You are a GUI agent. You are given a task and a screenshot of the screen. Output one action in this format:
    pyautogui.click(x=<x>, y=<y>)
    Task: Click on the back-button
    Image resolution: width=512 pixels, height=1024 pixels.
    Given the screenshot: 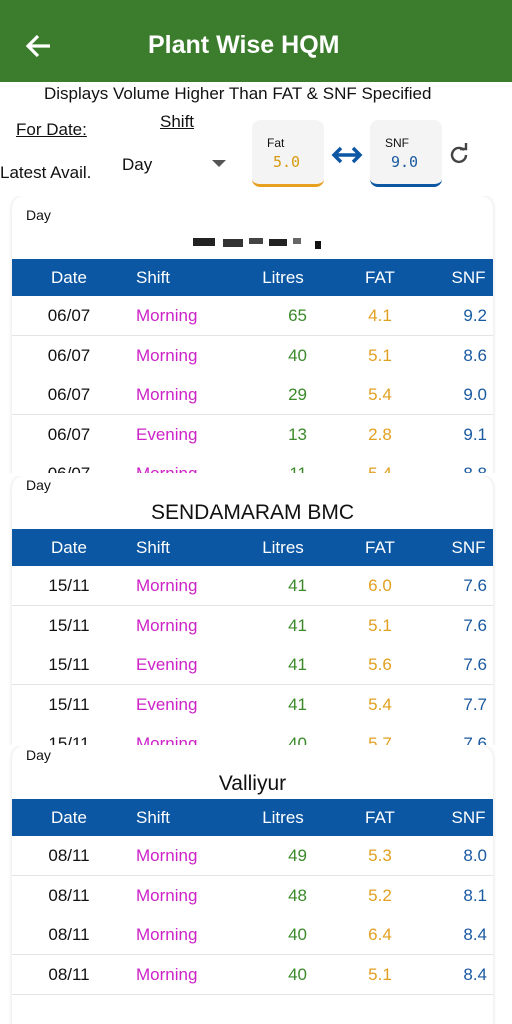 What is the action you would take?
    pyautogui.click(x=38, y=46)
    